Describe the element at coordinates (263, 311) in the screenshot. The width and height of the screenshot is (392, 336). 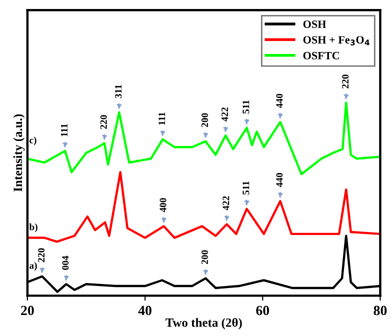
I see `x-tick-label: 60` at that location.